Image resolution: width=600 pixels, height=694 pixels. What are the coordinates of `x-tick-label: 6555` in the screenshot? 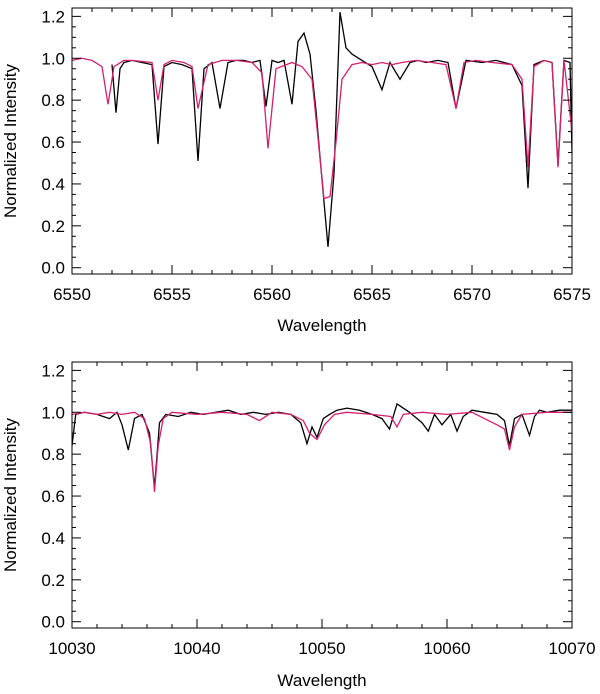 It's located at (172, 294).